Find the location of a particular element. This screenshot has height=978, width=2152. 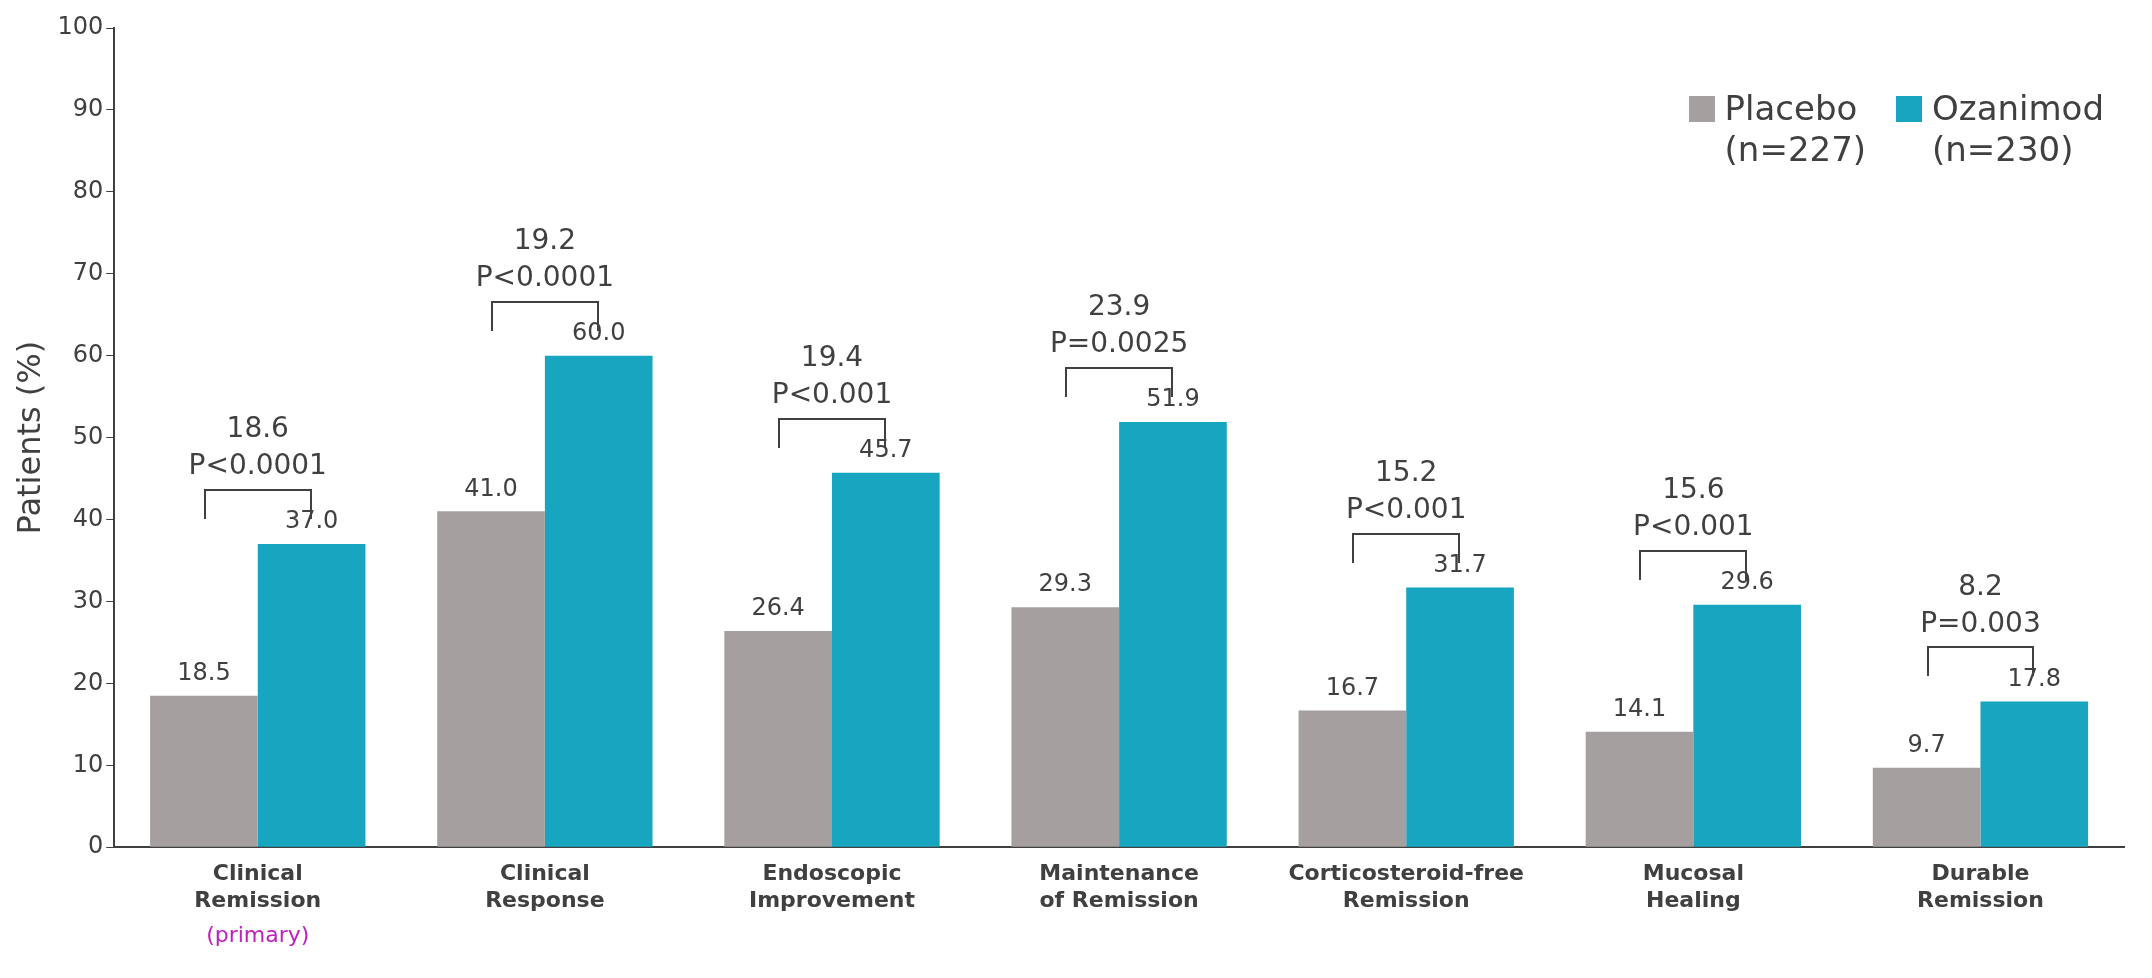

x-tick-label: Clinical Response is located at coordinates (545, 886).